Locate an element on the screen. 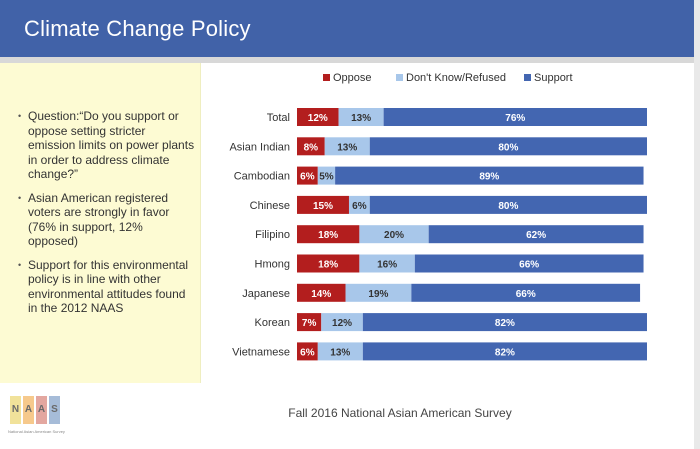  category-label: Korean is located at coordinates (272, 323).